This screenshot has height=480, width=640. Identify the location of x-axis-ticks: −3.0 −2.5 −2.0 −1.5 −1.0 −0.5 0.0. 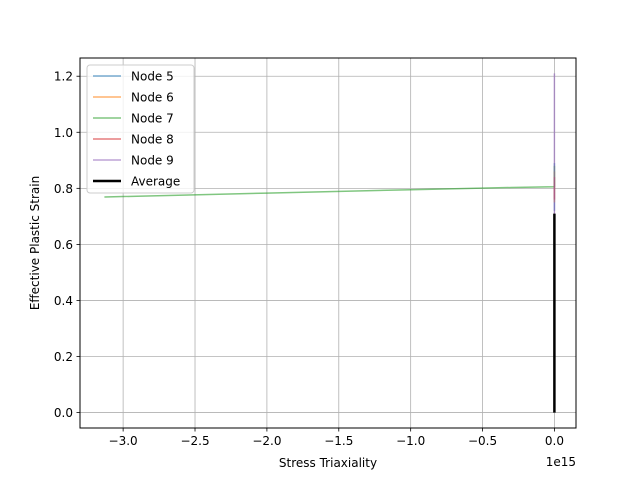
(336, 438).